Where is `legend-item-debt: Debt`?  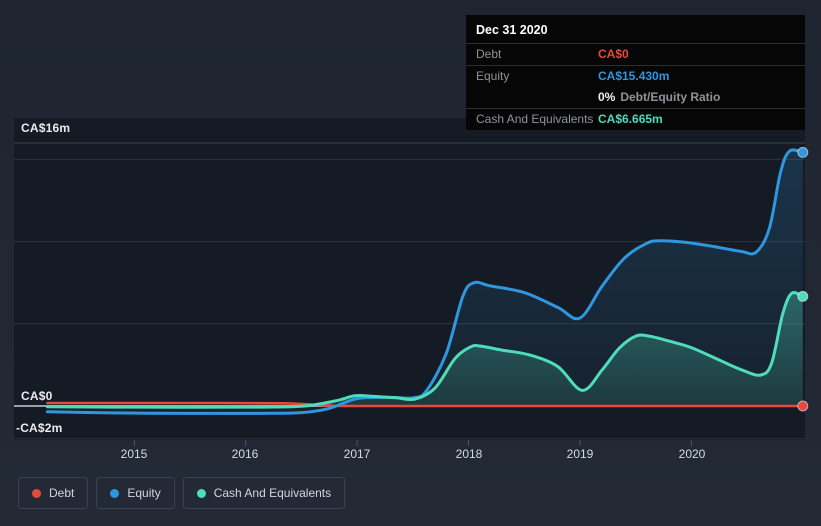
legend-item-debt: Debt is located at coordinates (53, 493).